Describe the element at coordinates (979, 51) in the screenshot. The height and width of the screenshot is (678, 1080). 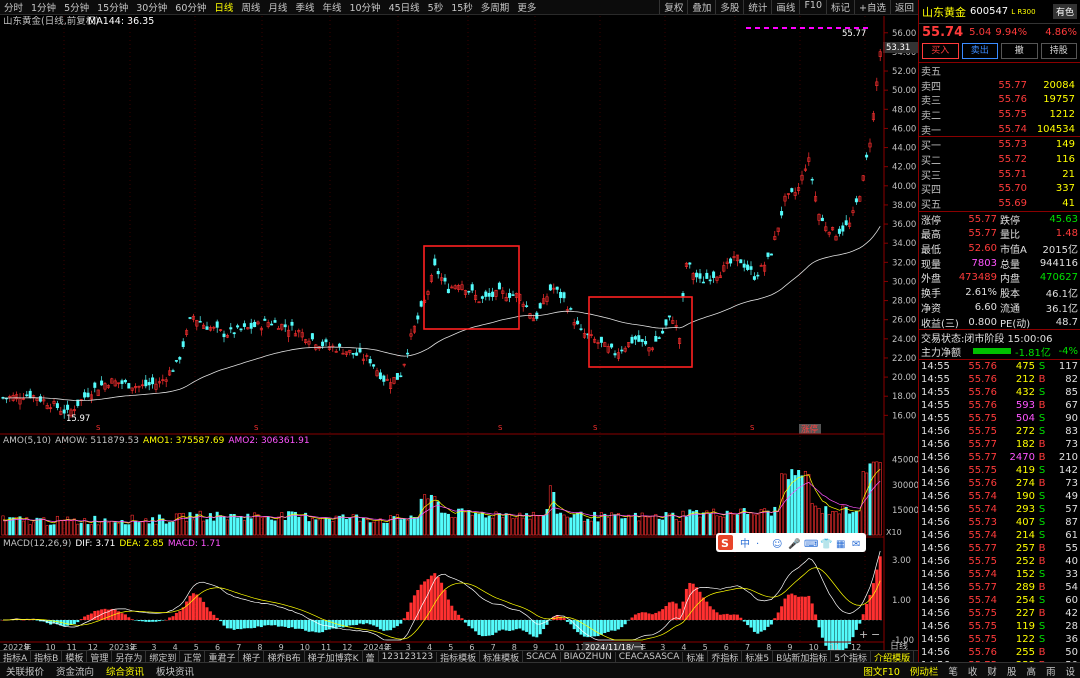
I see `trade-button: 卖出` at that location.